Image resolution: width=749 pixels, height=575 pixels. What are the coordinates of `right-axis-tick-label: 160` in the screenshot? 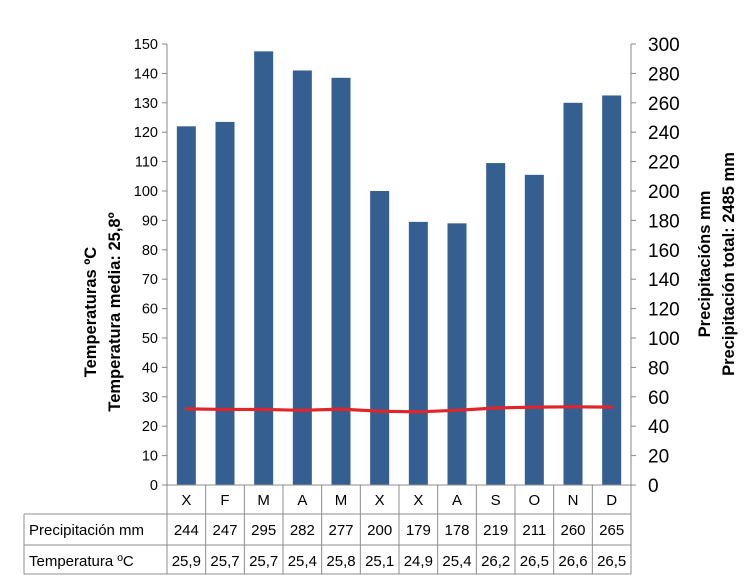 It's located at (664, 251).